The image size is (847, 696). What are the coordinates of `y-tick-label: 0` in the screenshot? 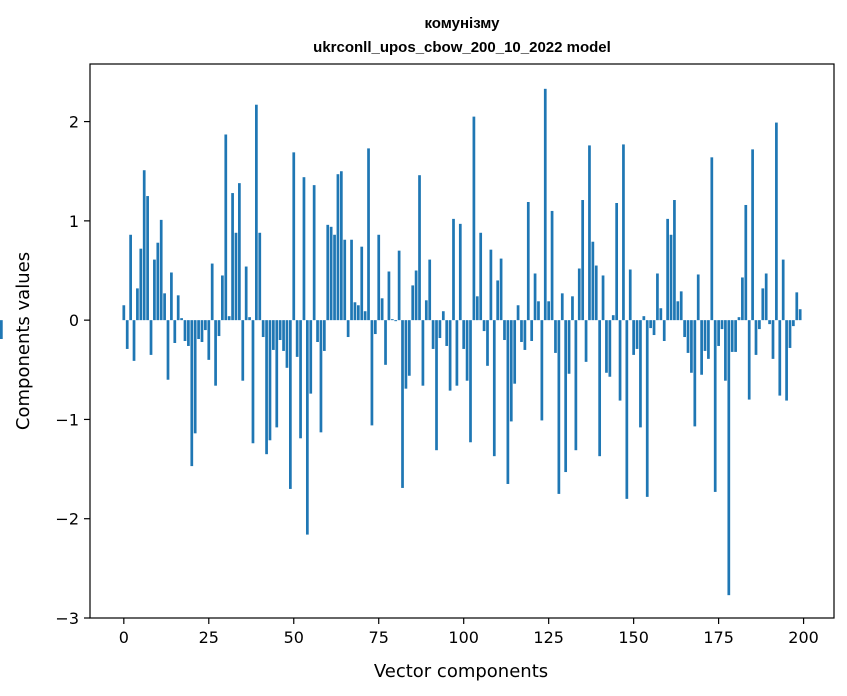 It's located at (74, 320).